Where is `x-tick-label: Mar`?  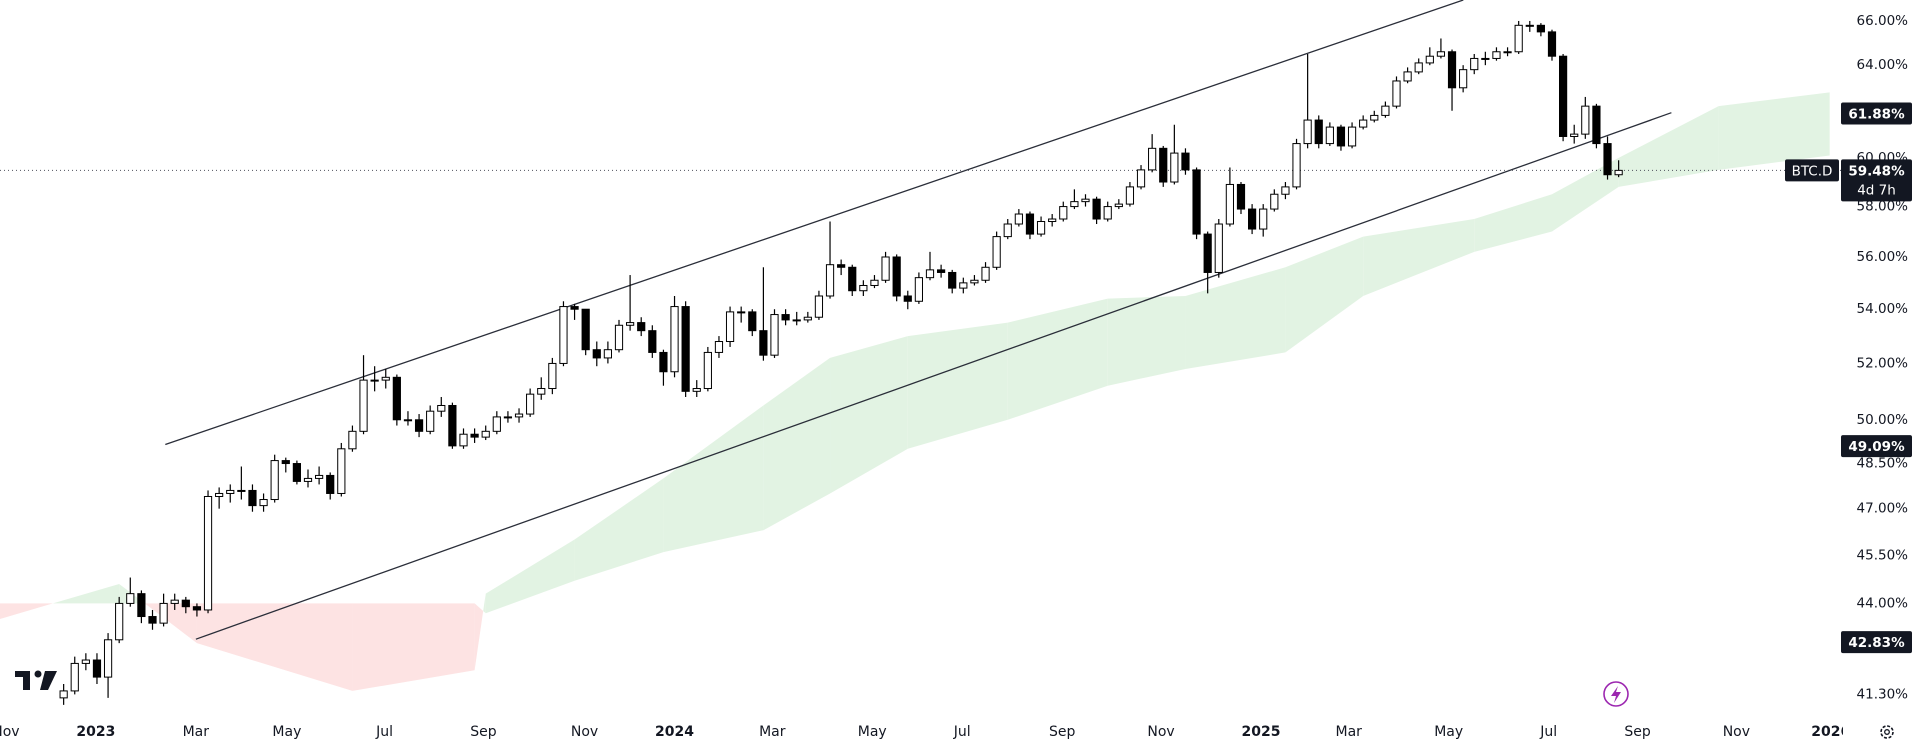 x-tick-label: Mar is located at coordinates (1349, 732).